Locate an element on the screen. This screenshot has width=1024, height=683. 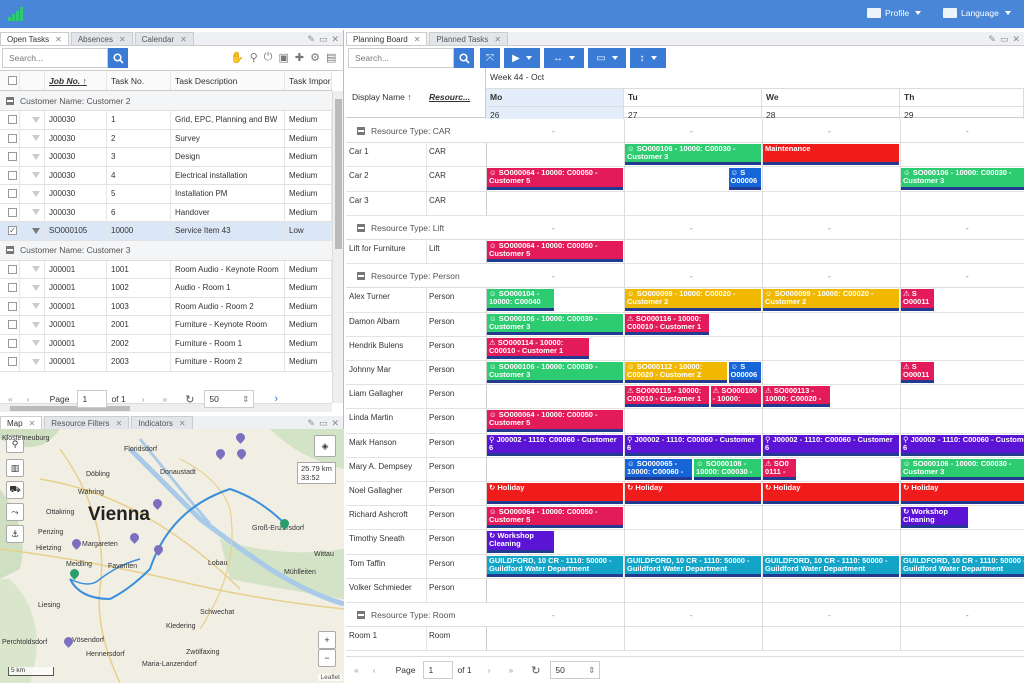
resource-row: Damon Albarn Person is located at coordinates (685, 324).